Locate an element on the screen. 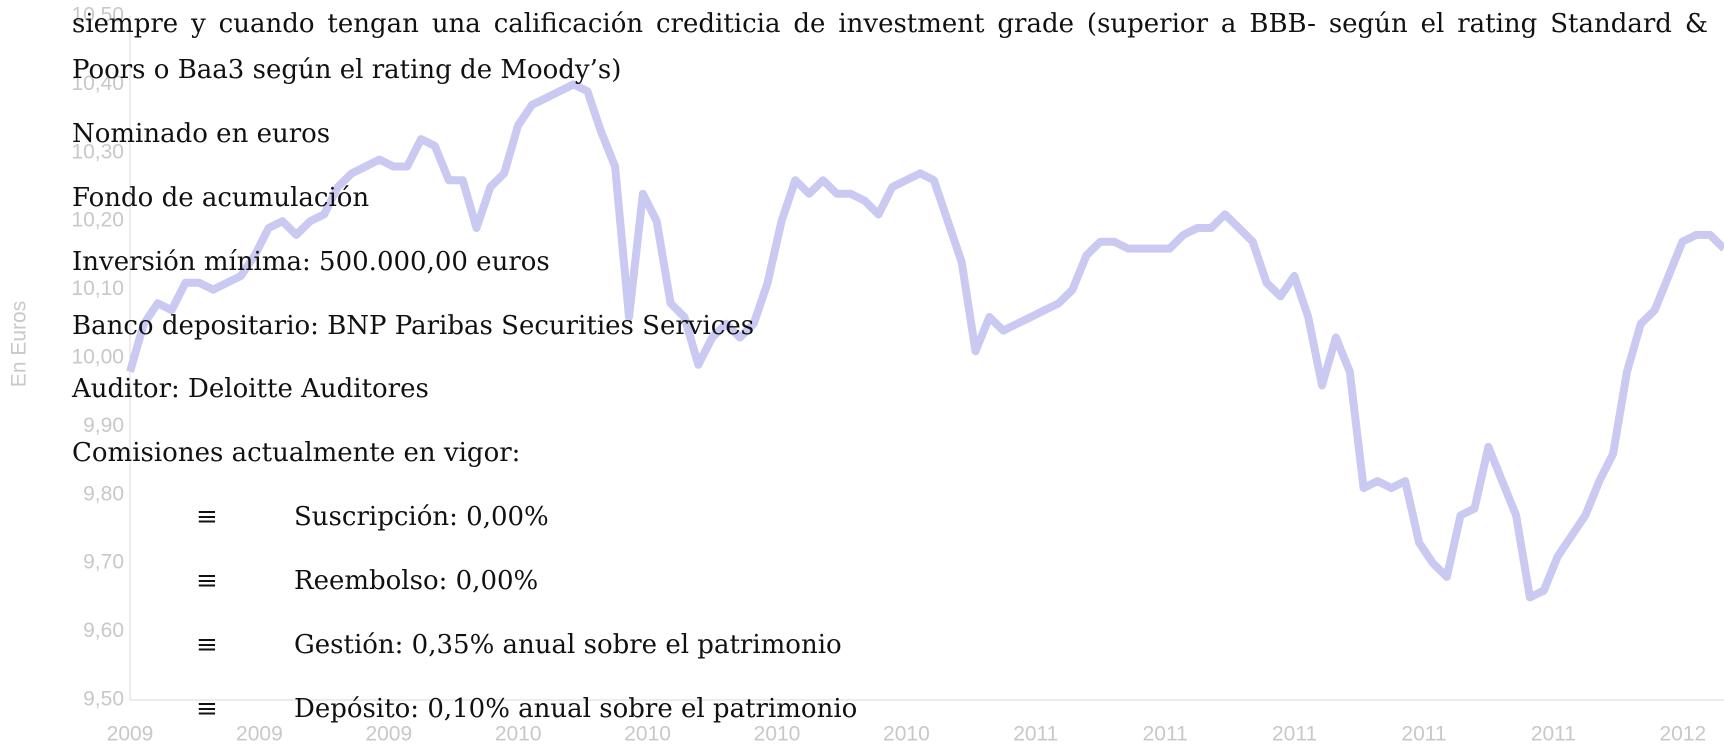 Image resolution: width=1724 pixels, height=748 pixels. paragraph: Auditor: Deloitte Auditores is located at coordinates (250, 389).